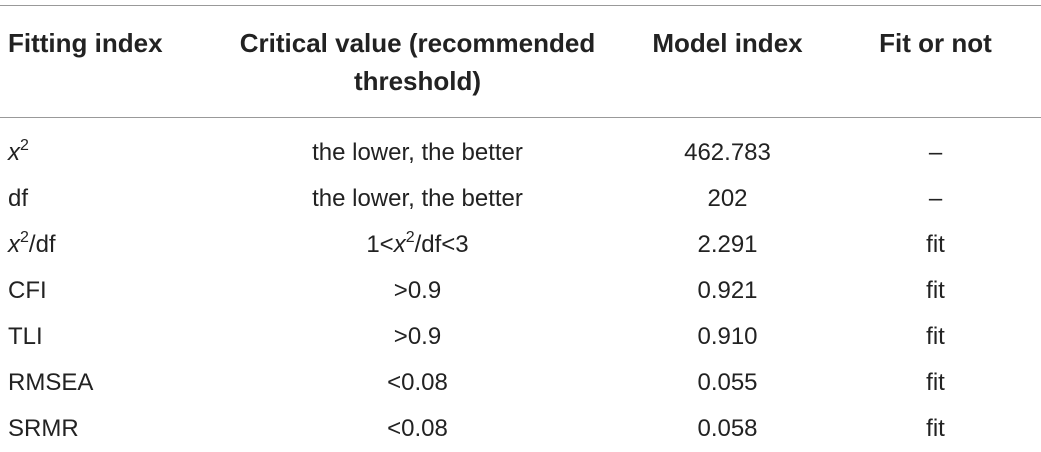 The image size is (1041, 452). What do you see at coordinates (520, 337) in the screenshot?
I see `table-row: TLI >0.9 0.910 fit` at bounding box center [520, 337].